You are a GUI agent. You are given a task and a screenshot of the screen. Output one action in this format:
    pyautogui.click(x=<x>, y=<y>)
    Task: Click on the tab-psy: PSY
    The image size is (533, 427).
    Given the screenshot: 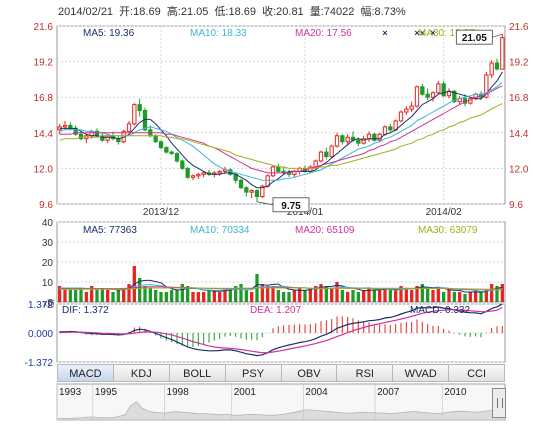 What is the action you would take?
    pyautogui.click(x=253, y=373)
    